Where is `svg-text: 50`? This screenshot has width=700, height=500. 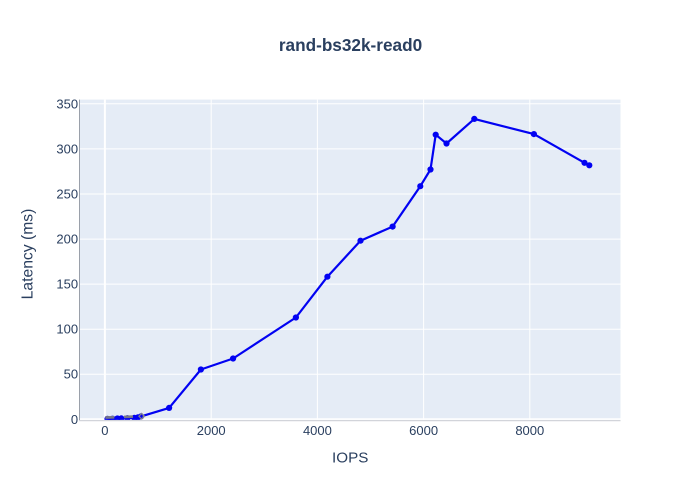 svg-text: 50 is located at coordinates (71, 374).